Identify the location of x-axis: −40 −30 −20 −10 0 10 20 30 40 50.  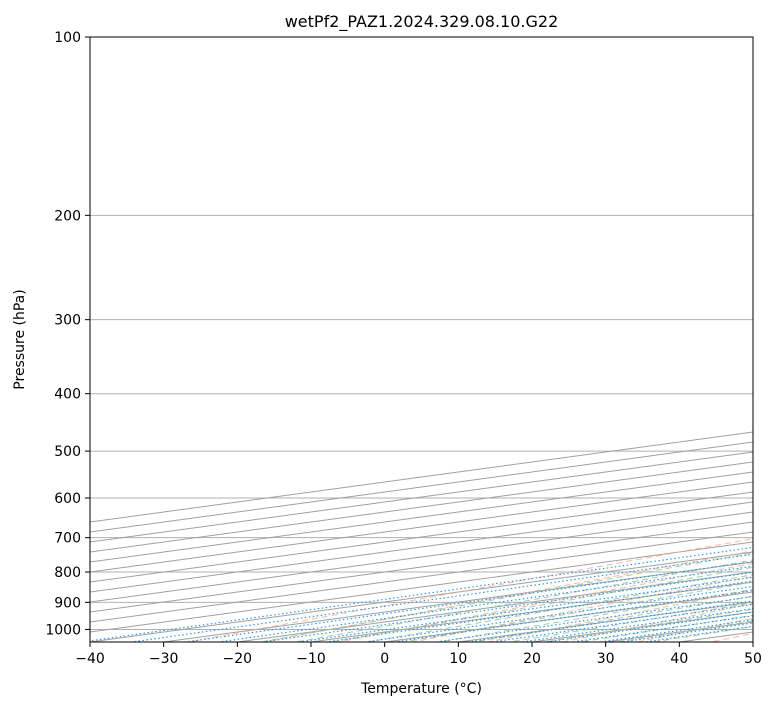
(418, 654).